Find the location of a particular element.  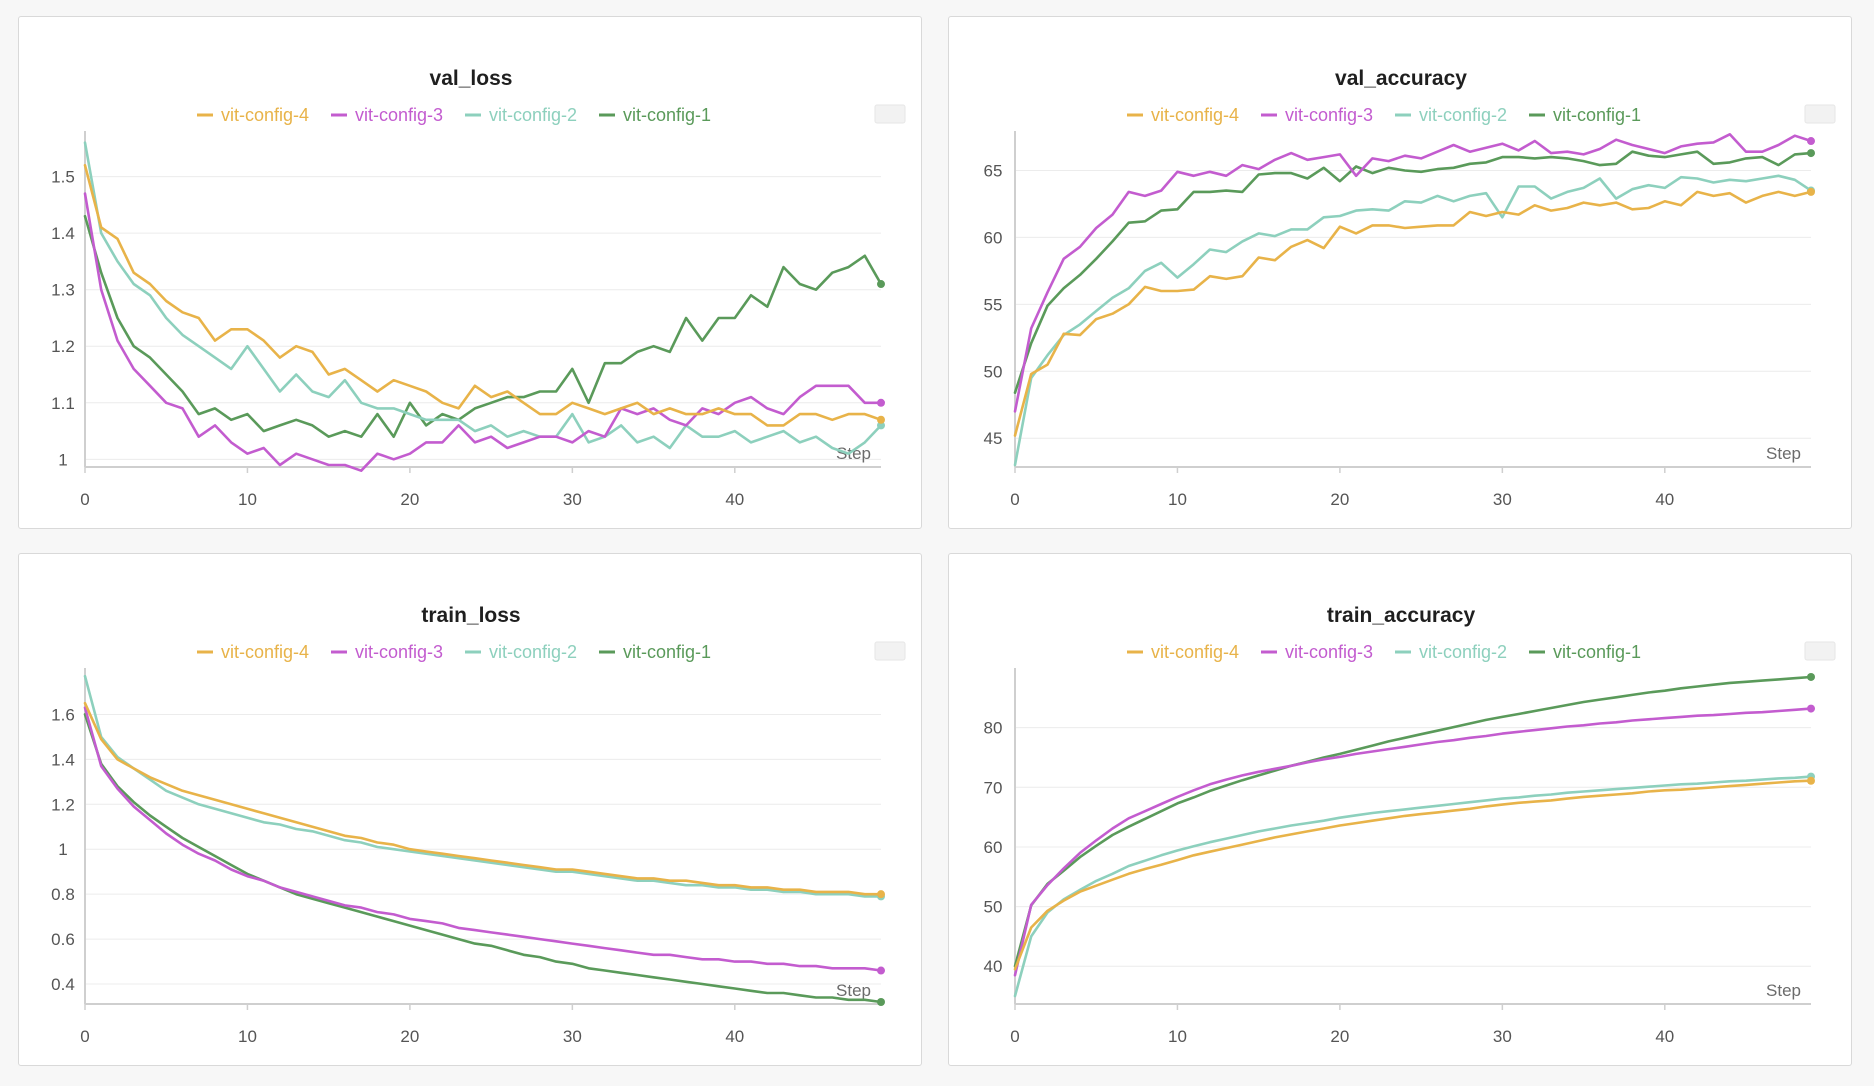

chart-title: train_accuracy is located at coordinates (1401, 615).